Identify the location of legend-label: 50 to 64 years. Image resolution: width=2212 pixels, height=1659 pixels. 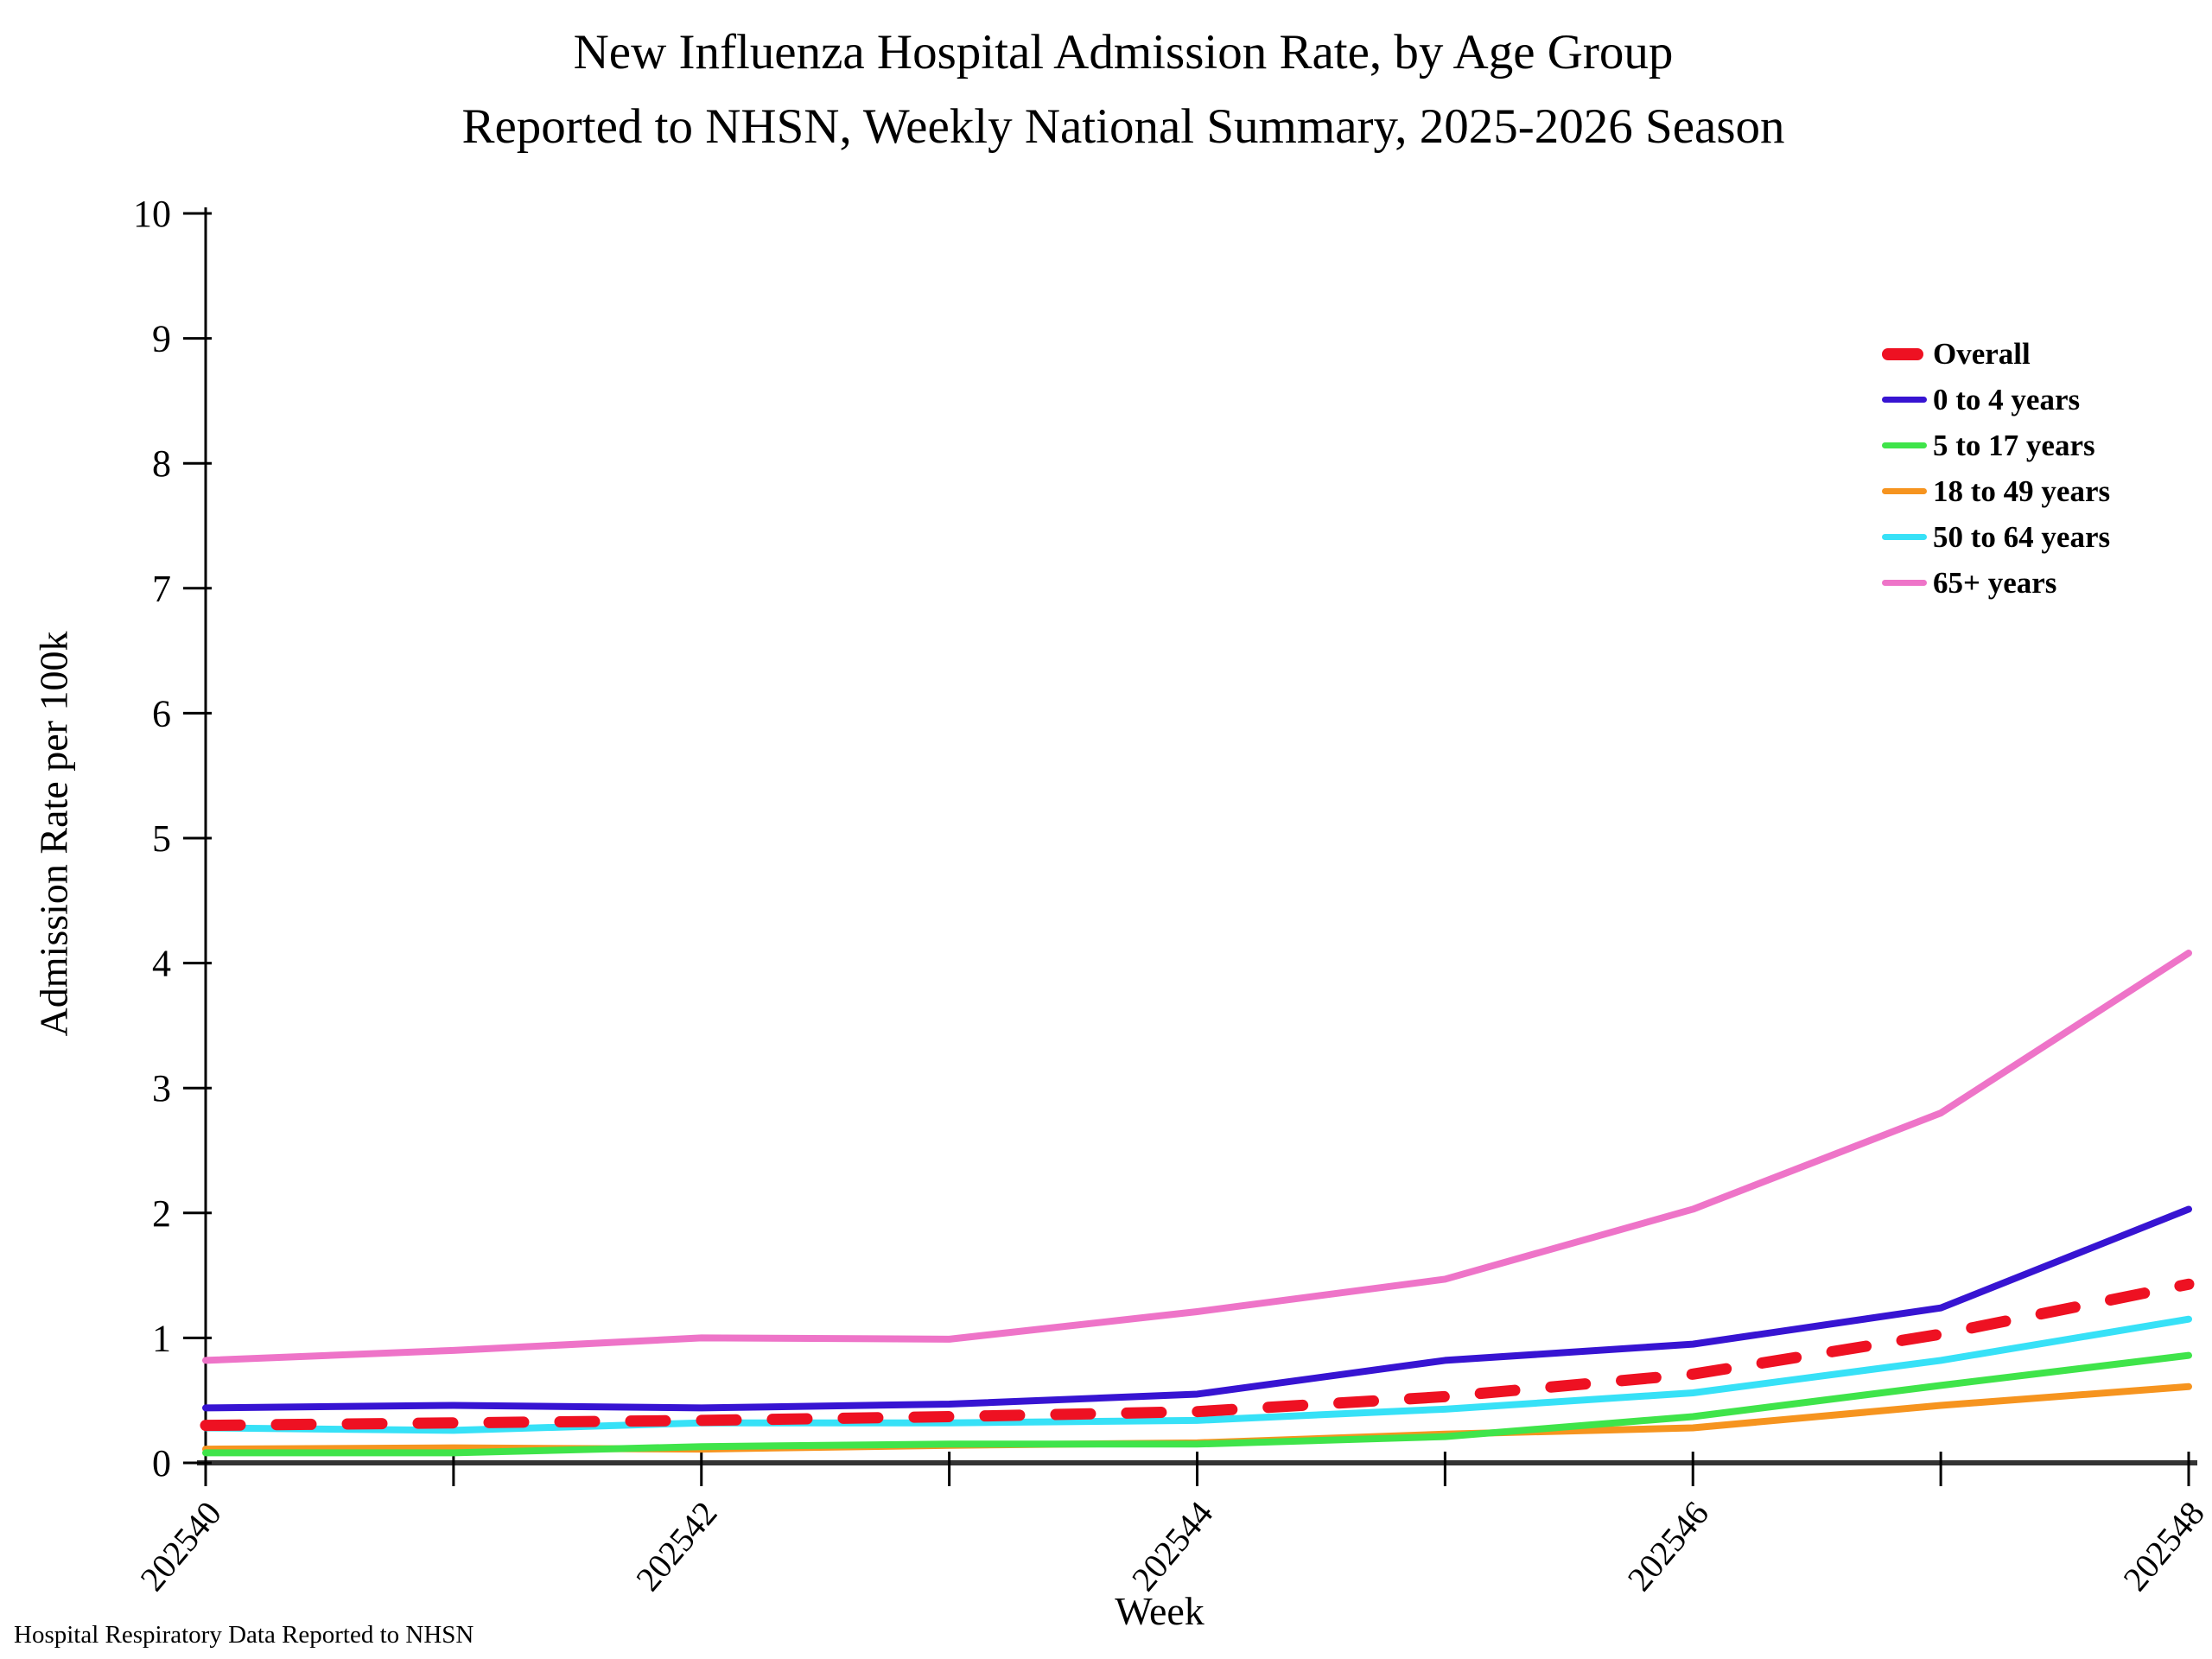
(2022, 537).